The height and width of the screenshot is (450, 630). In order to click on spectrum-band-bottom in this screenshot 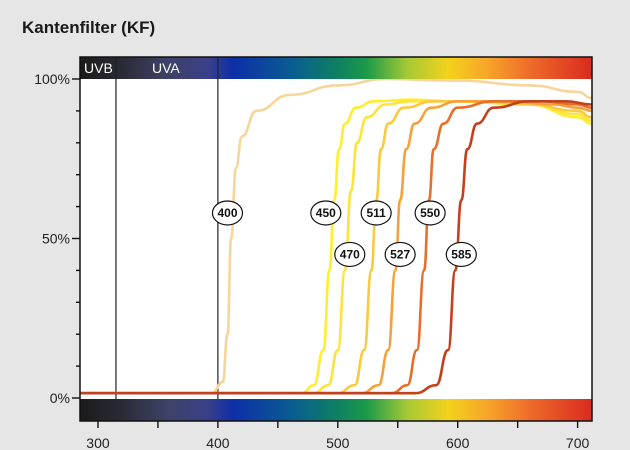, I will do `click(336, 410)`.